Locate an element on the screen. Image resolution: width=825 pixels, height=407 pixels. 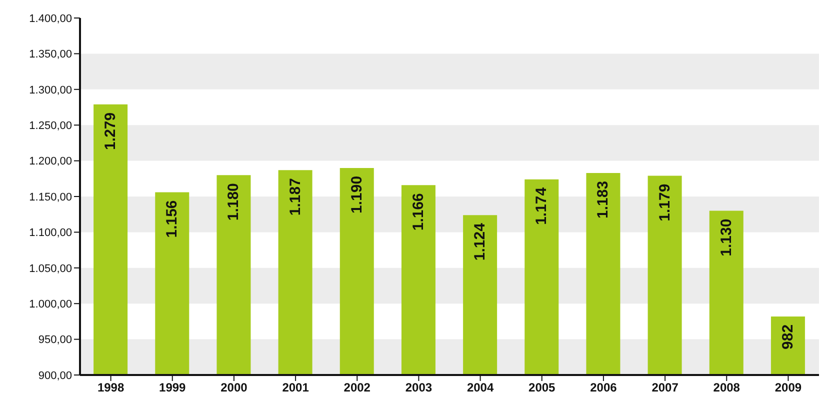
y-tick-label: 1.400,00 is located at coordinates (50, 18).